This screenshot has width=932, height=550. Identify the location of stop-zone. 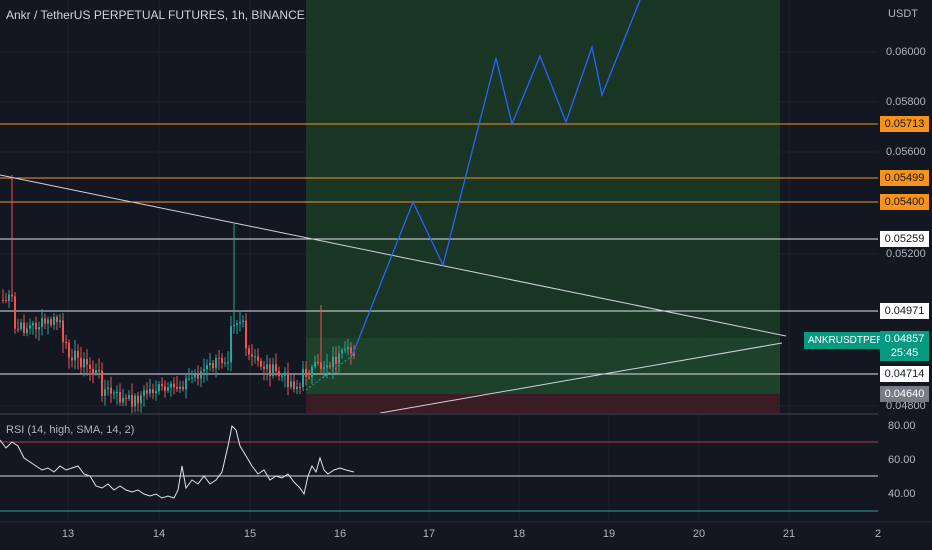
(543, 403).